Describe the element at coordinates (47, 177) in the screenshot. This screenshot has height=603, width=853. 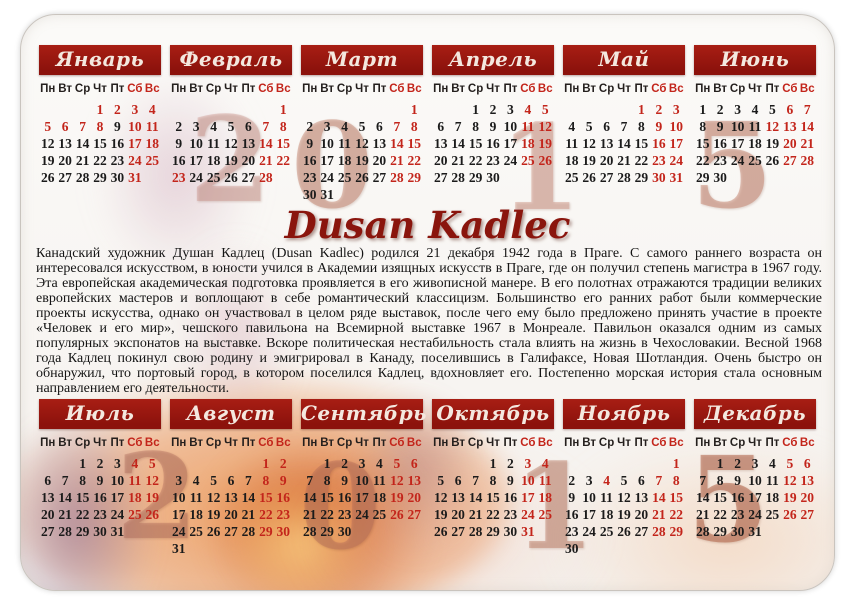
I see `day-cell: 26` at that location.